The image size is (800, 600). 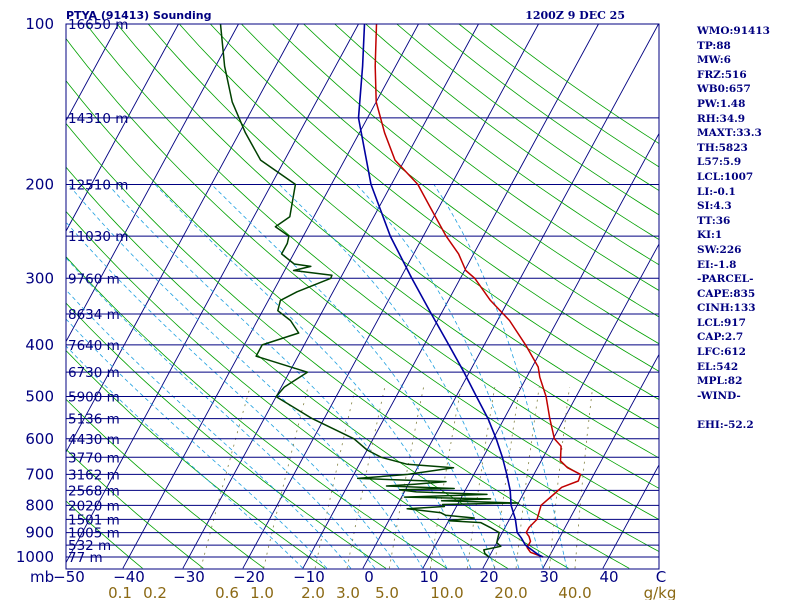 I want to click on mixing-ratio-tick-label: 3.0, so click(x=348, y=592).